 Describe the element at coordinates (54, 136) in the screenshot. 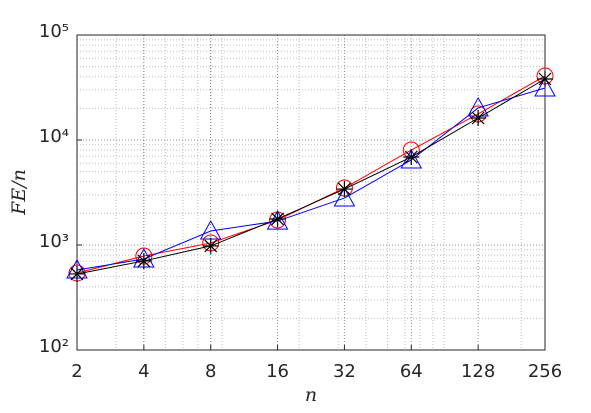

I see `y-tick-label: 10⁴` at that location.